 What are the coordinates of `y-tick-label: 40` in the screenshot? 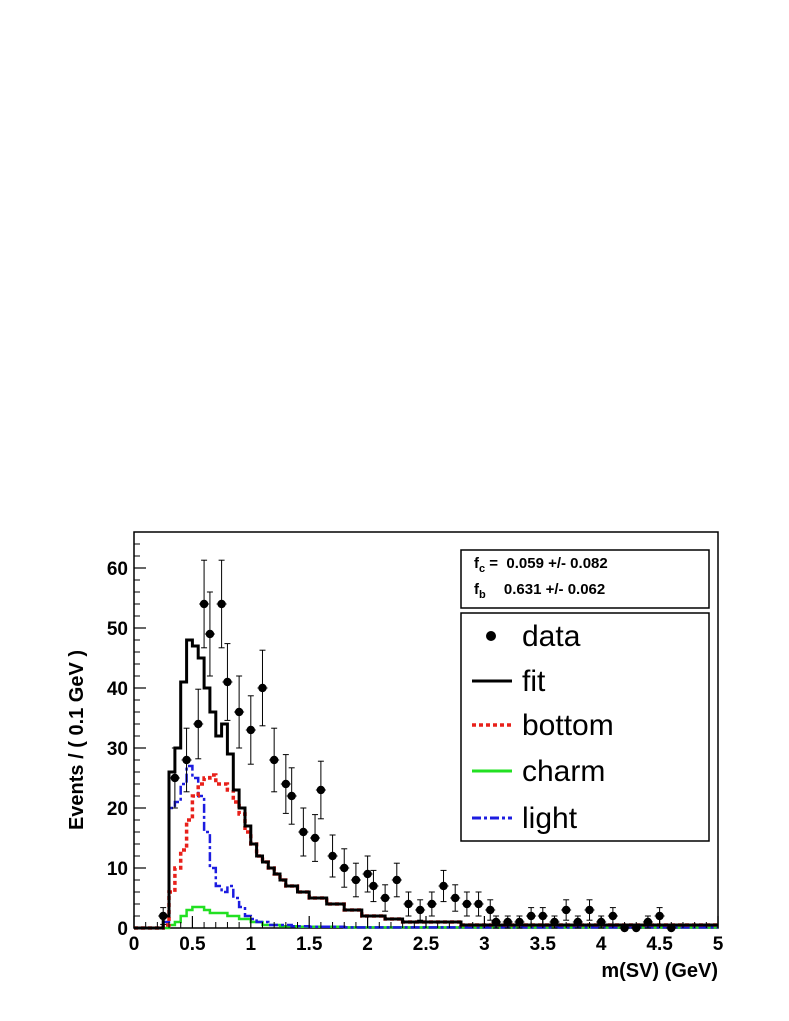 It's located at (117, 689).